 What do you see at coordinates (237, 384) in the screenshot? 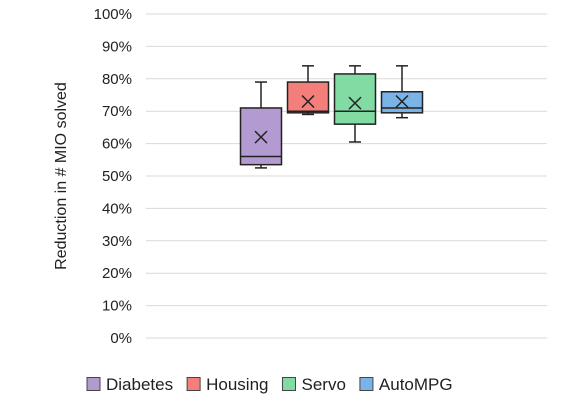
I see `legend-label: Housing` at bounding box center [237, 384].